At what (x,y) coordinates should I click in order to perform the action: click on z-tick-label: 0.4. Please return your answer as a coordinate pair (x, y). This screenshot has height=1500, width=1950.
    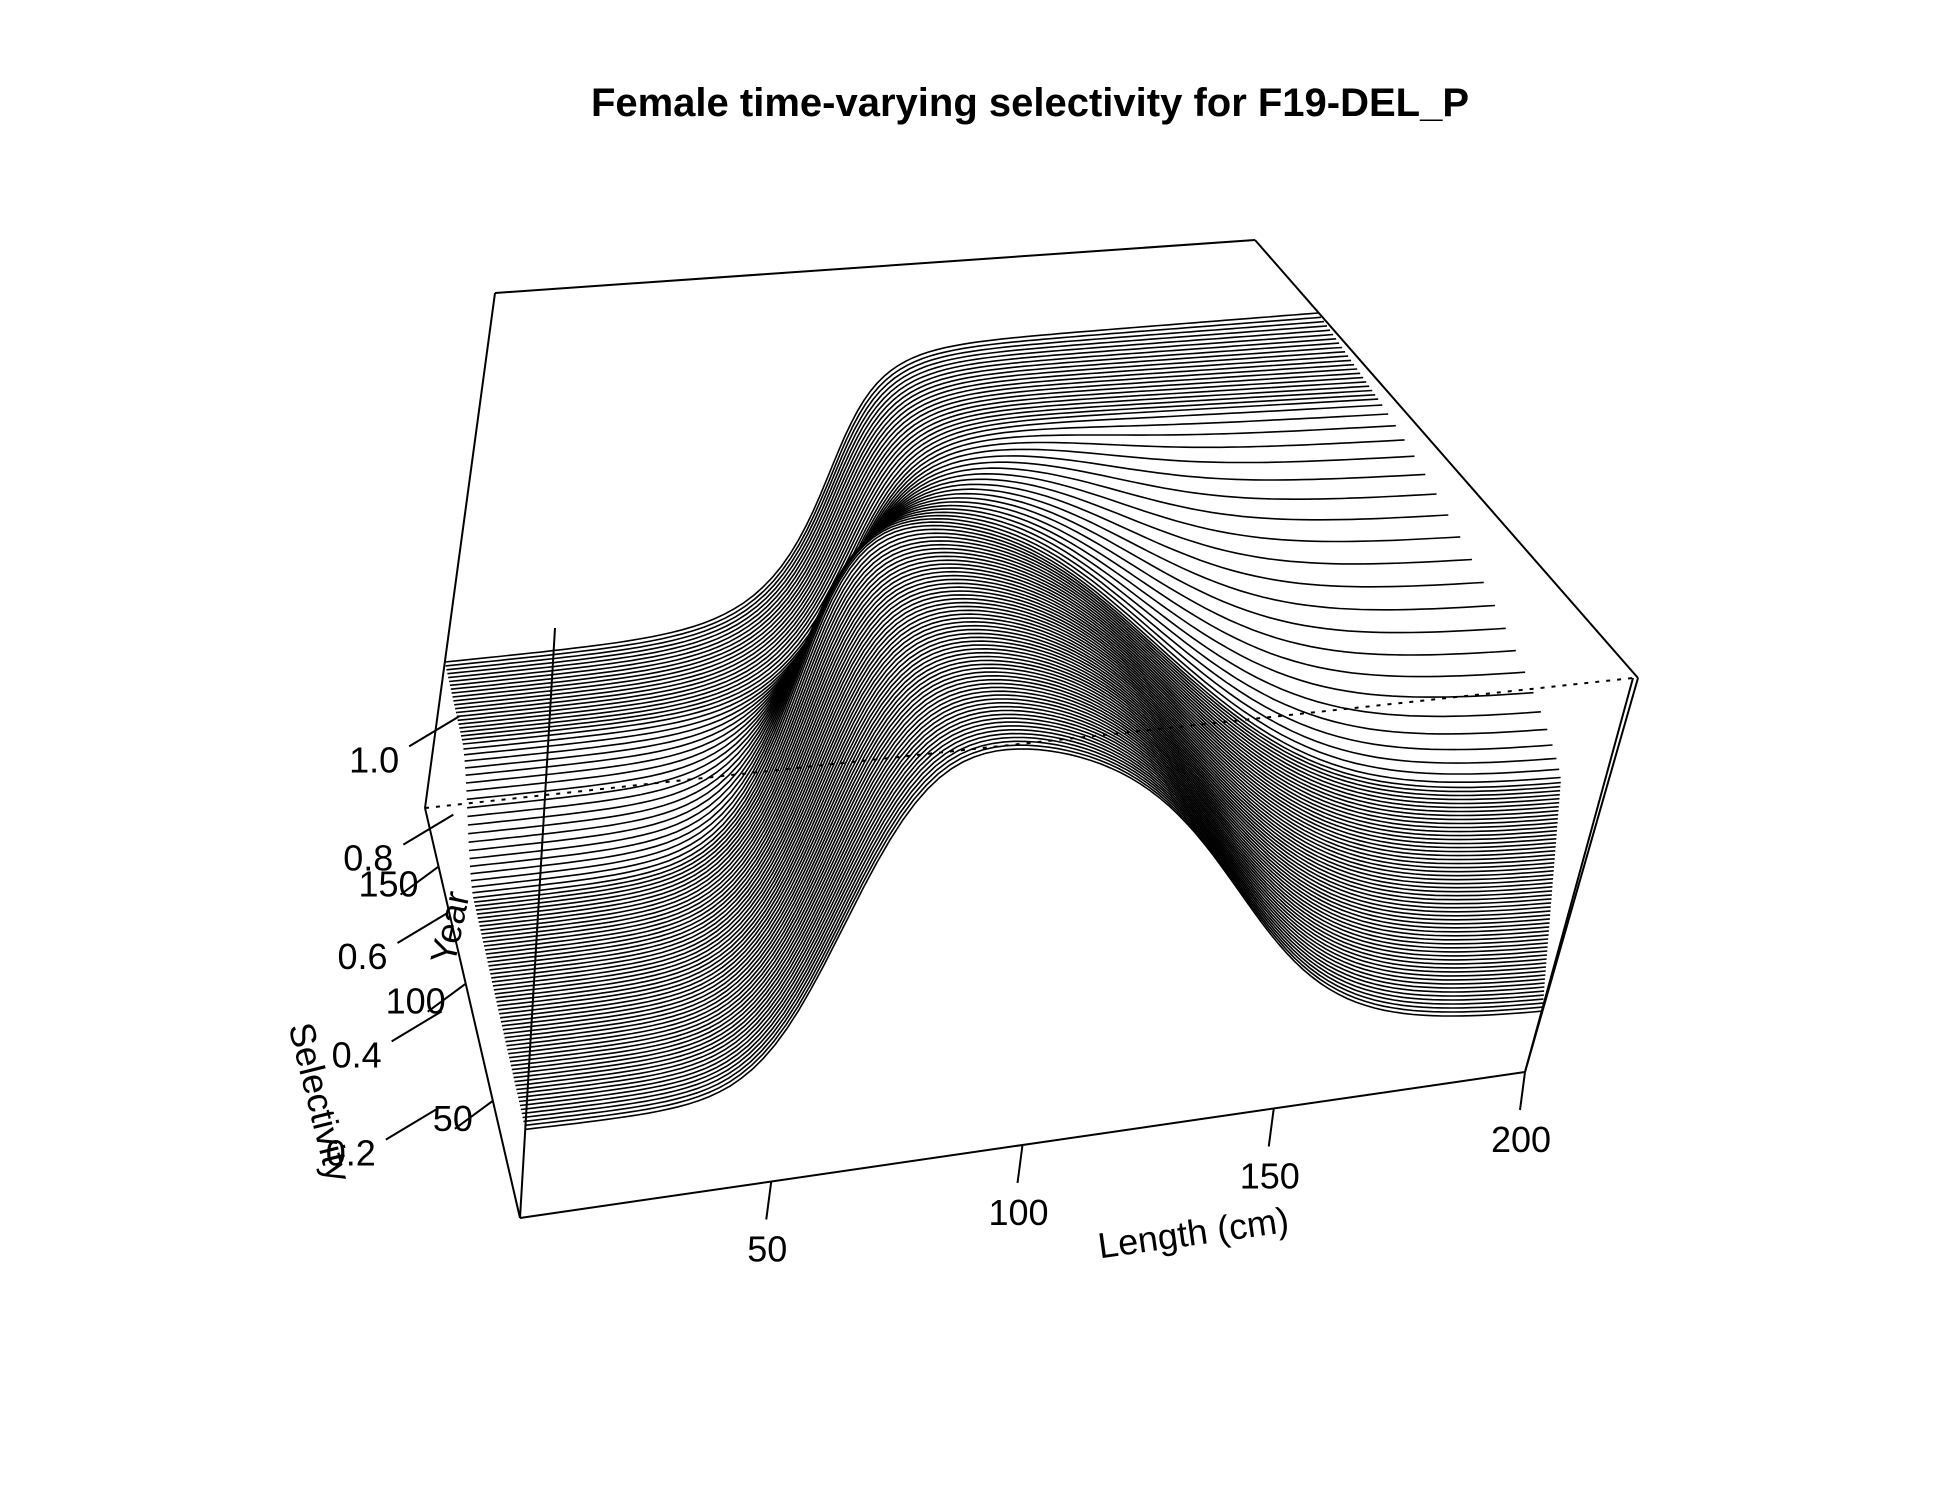
    Looking at the image, I should click on (357, 1054).